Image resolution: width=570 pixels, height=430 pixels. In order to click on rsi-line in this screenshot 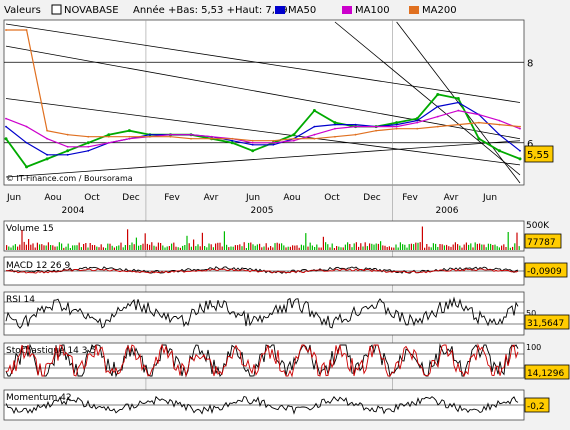, I will do `click(264, 312)`.